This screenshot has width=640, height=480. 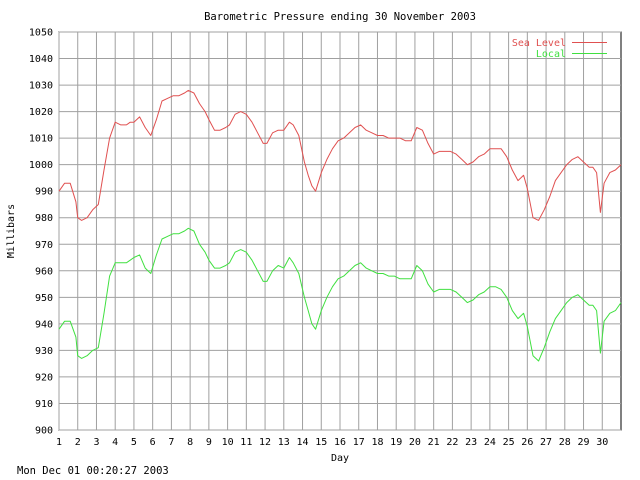 I want to click on y-tick-label: 930, so click(x=44, y=351).